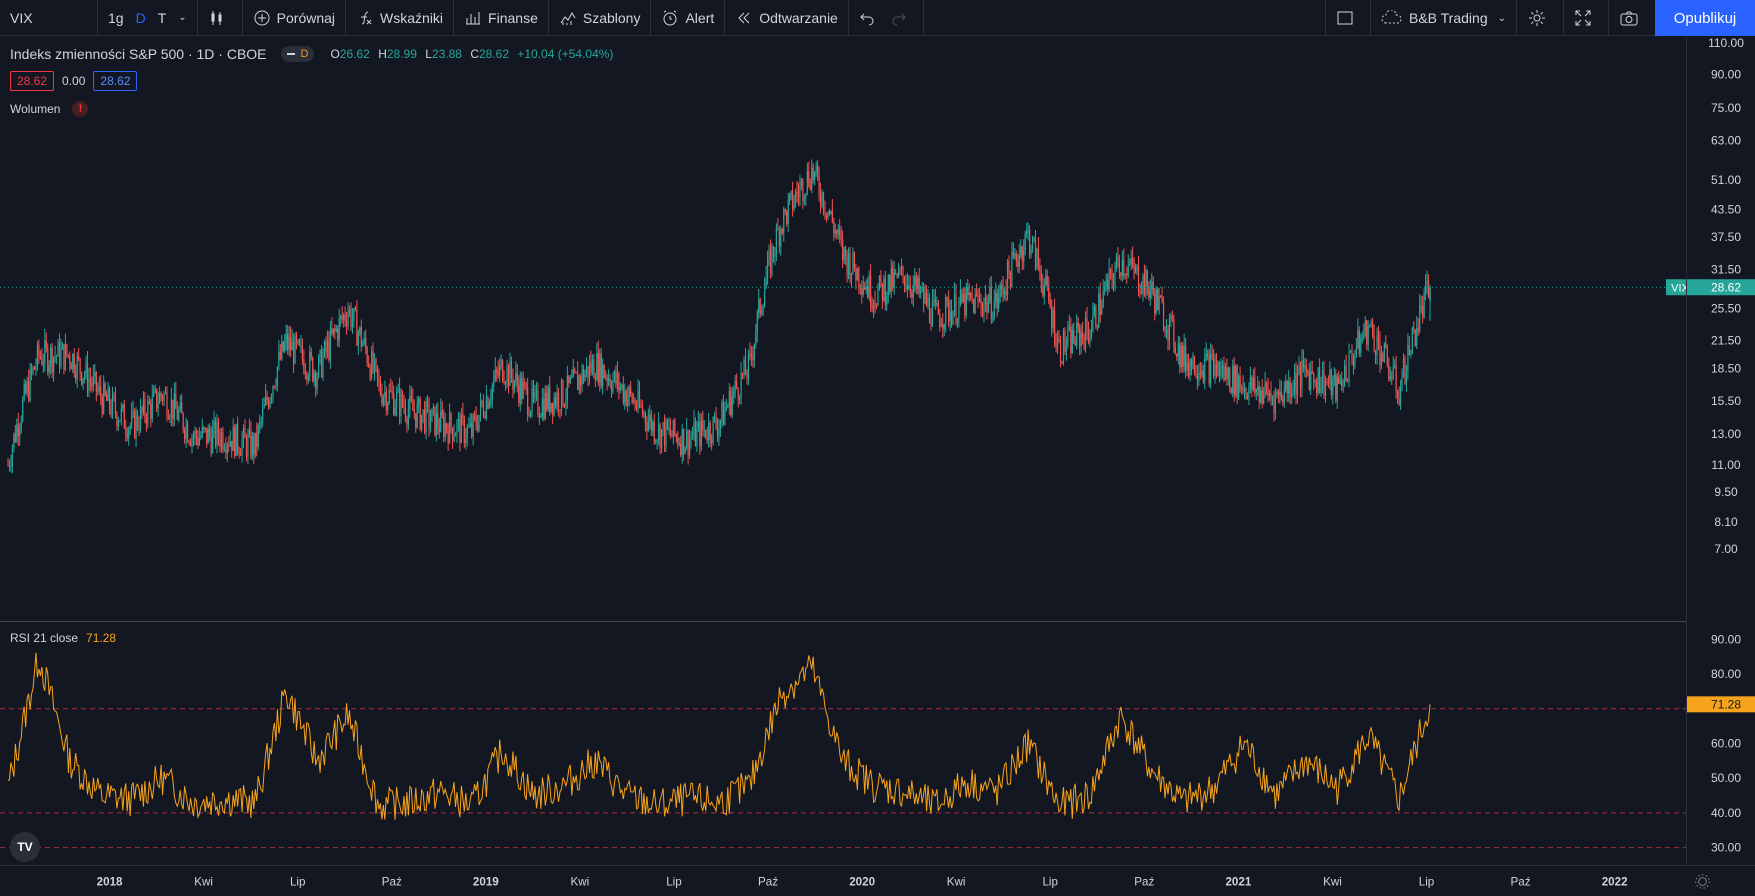 This screenshot has height=896, width=1755. Describe the element at coordinates (138, 54) in the screenshot. I see `instrument-title: Indeks zmienności S&P 500 · 1D · CBOE` at that location.